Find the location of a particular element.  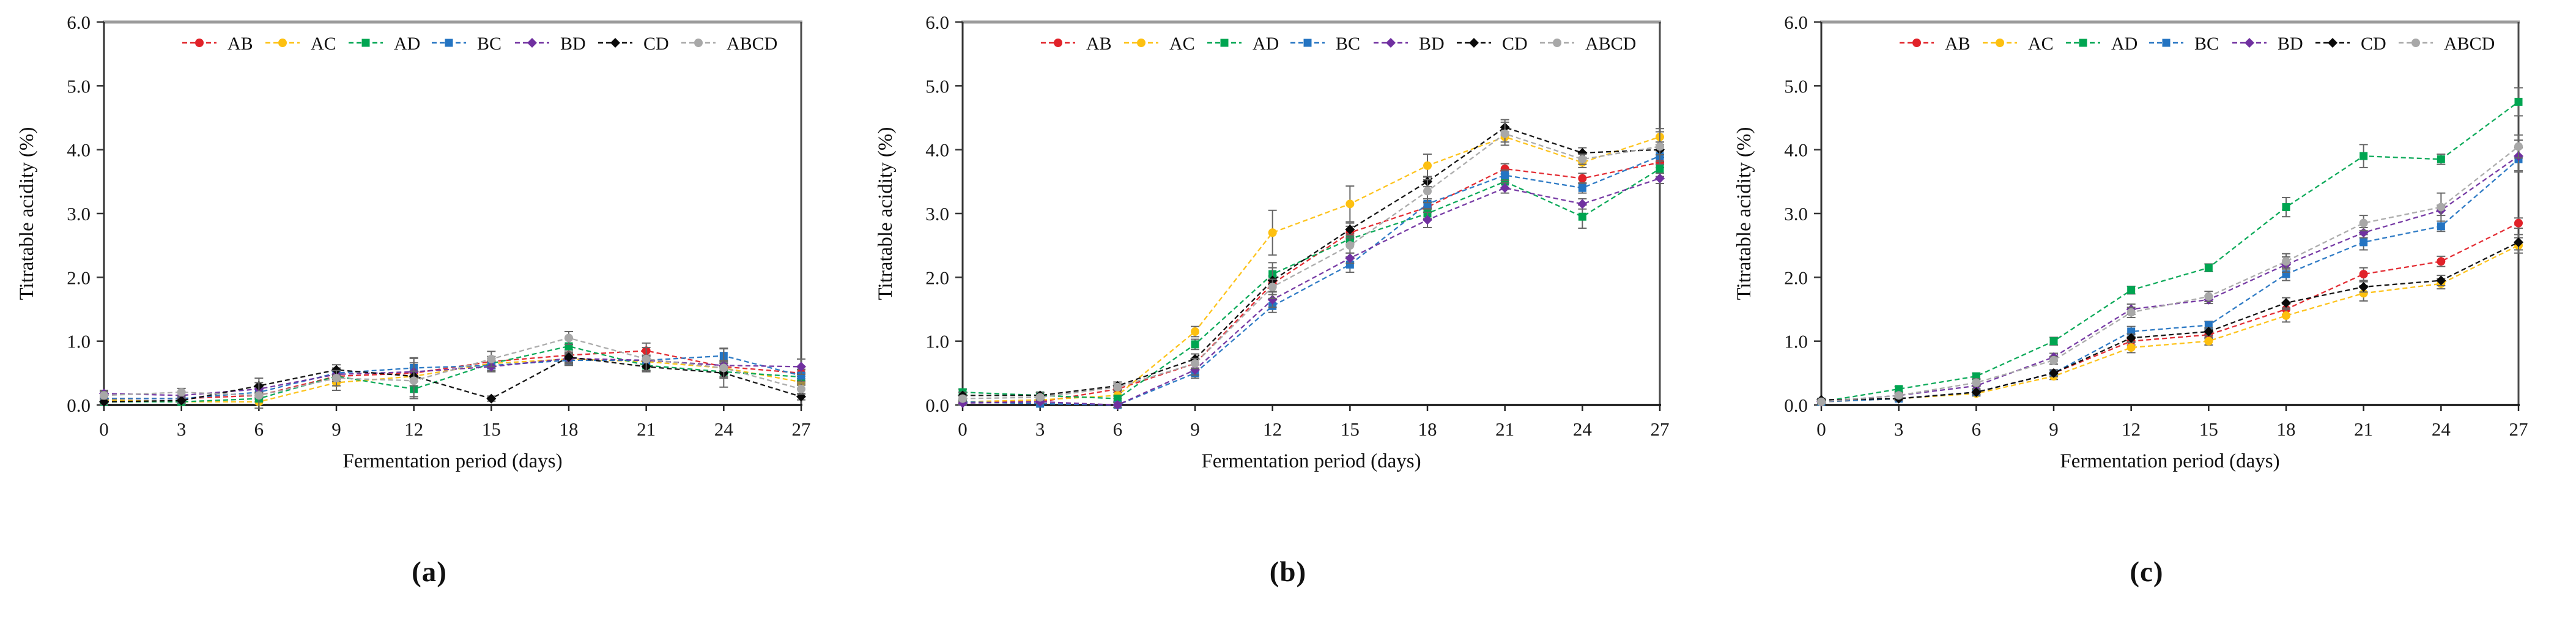

x-axis-title: Fermentation period (days) is located at coordinates (2169, 461).